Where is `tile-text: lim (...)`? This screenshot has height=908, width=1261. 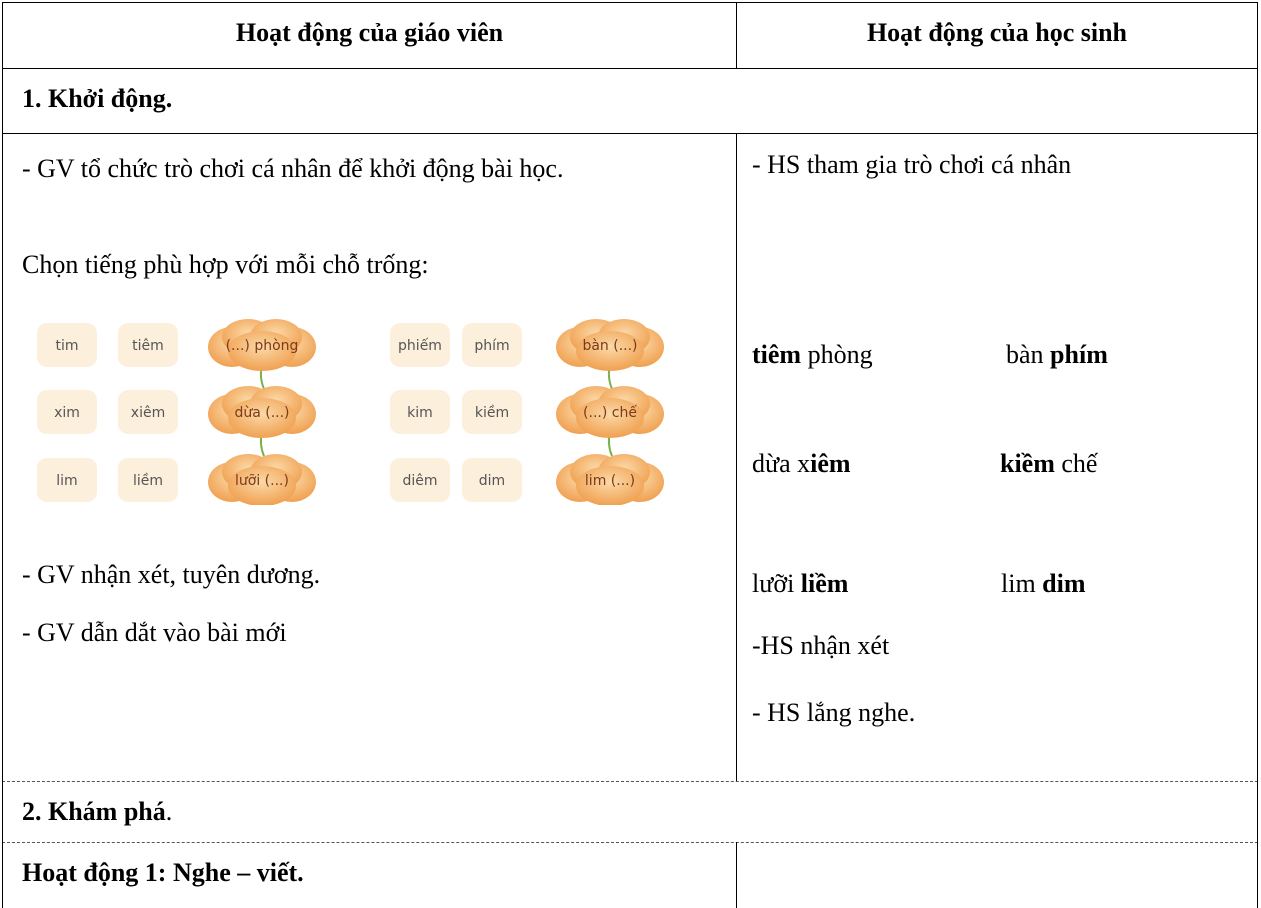 tile-text: lim (...) is located at coordinates (610, 481).